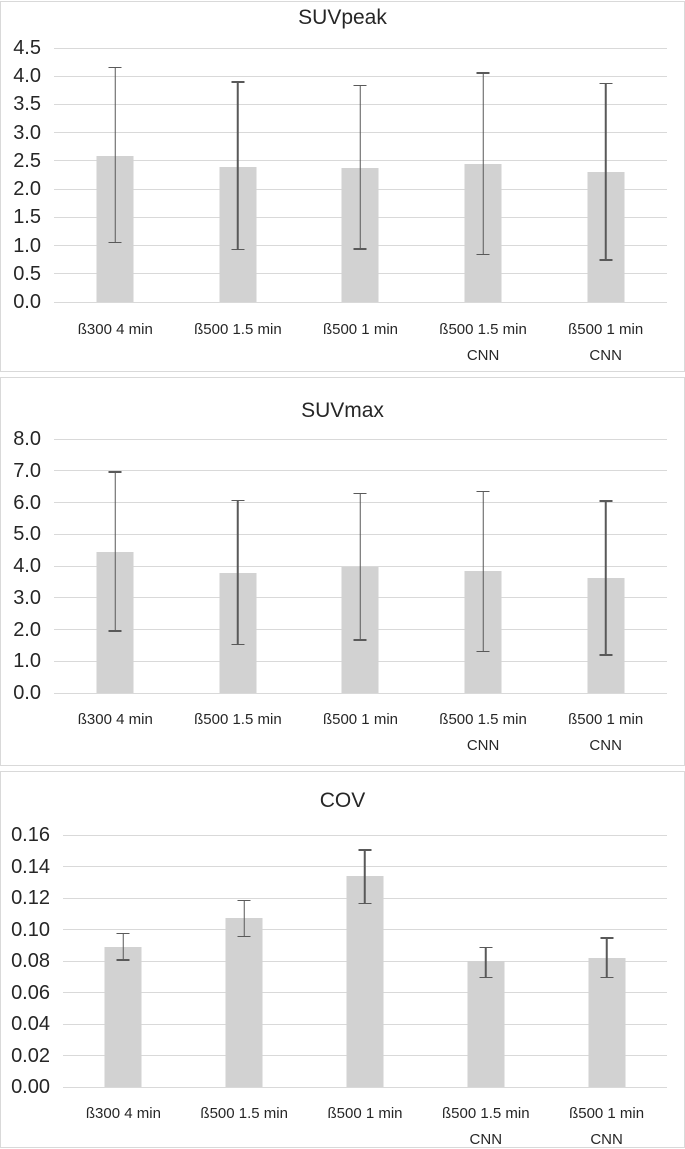  What do you see at coordinates (27, 76) in the screenshot?
I see `y-tick-label: 4.0` at bounding box center [27, 76].